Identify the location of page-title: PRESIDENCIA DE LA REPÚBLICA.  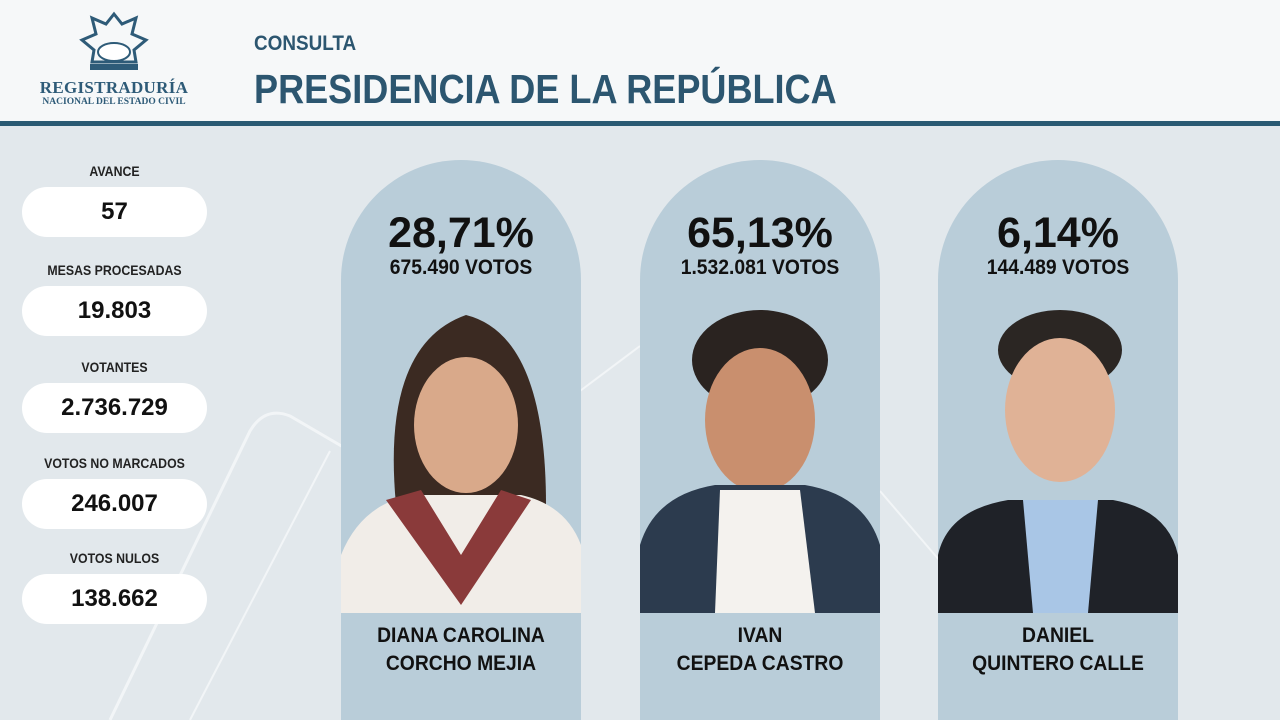
(545, 89).